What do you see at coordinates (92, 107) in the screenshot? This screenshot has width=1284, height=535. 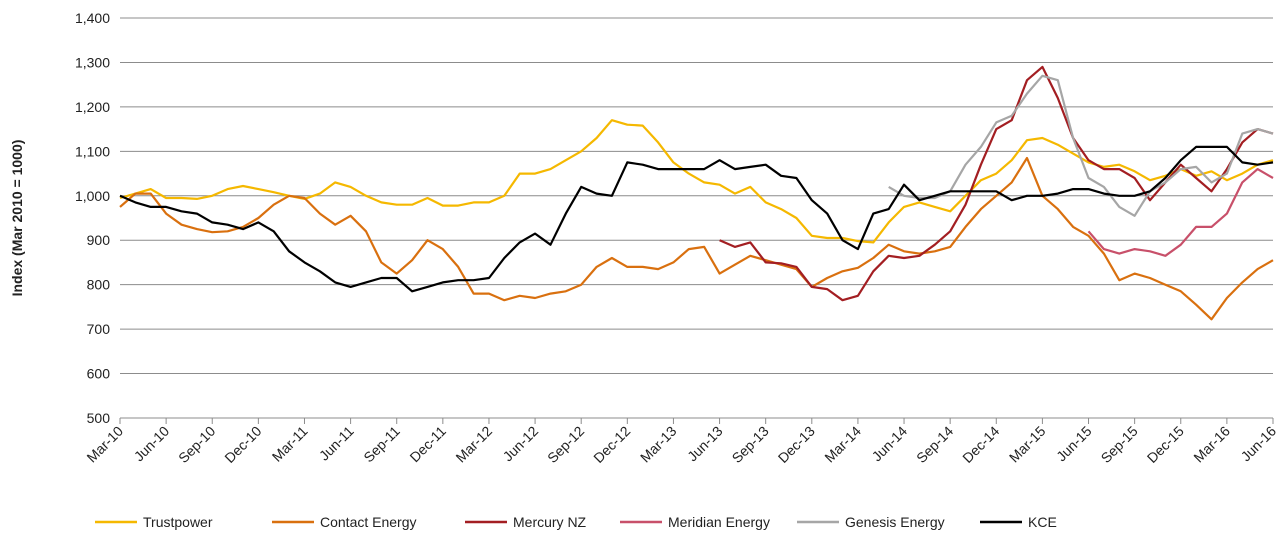 I see `y-tick-label: 1,200` at bounding box center [92, 107].